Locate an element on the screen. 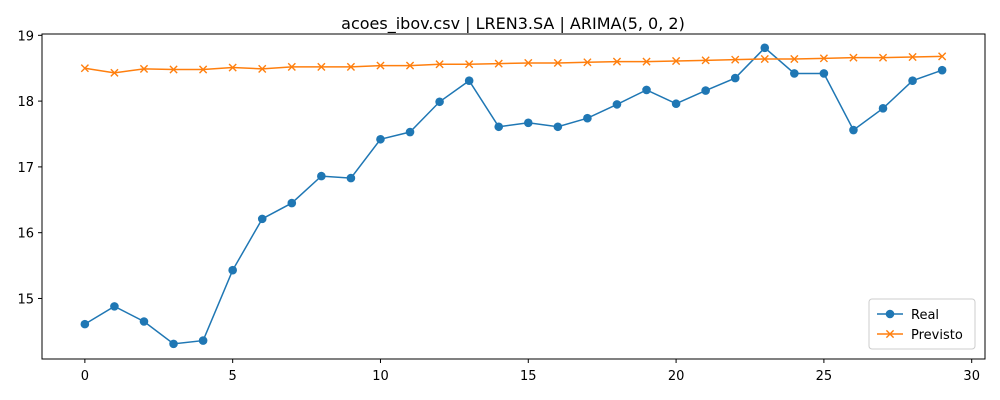 This screenshot has width=1000, height=400. y-axis: 15 16 17 18 19 is located at coordinates (29, 168).